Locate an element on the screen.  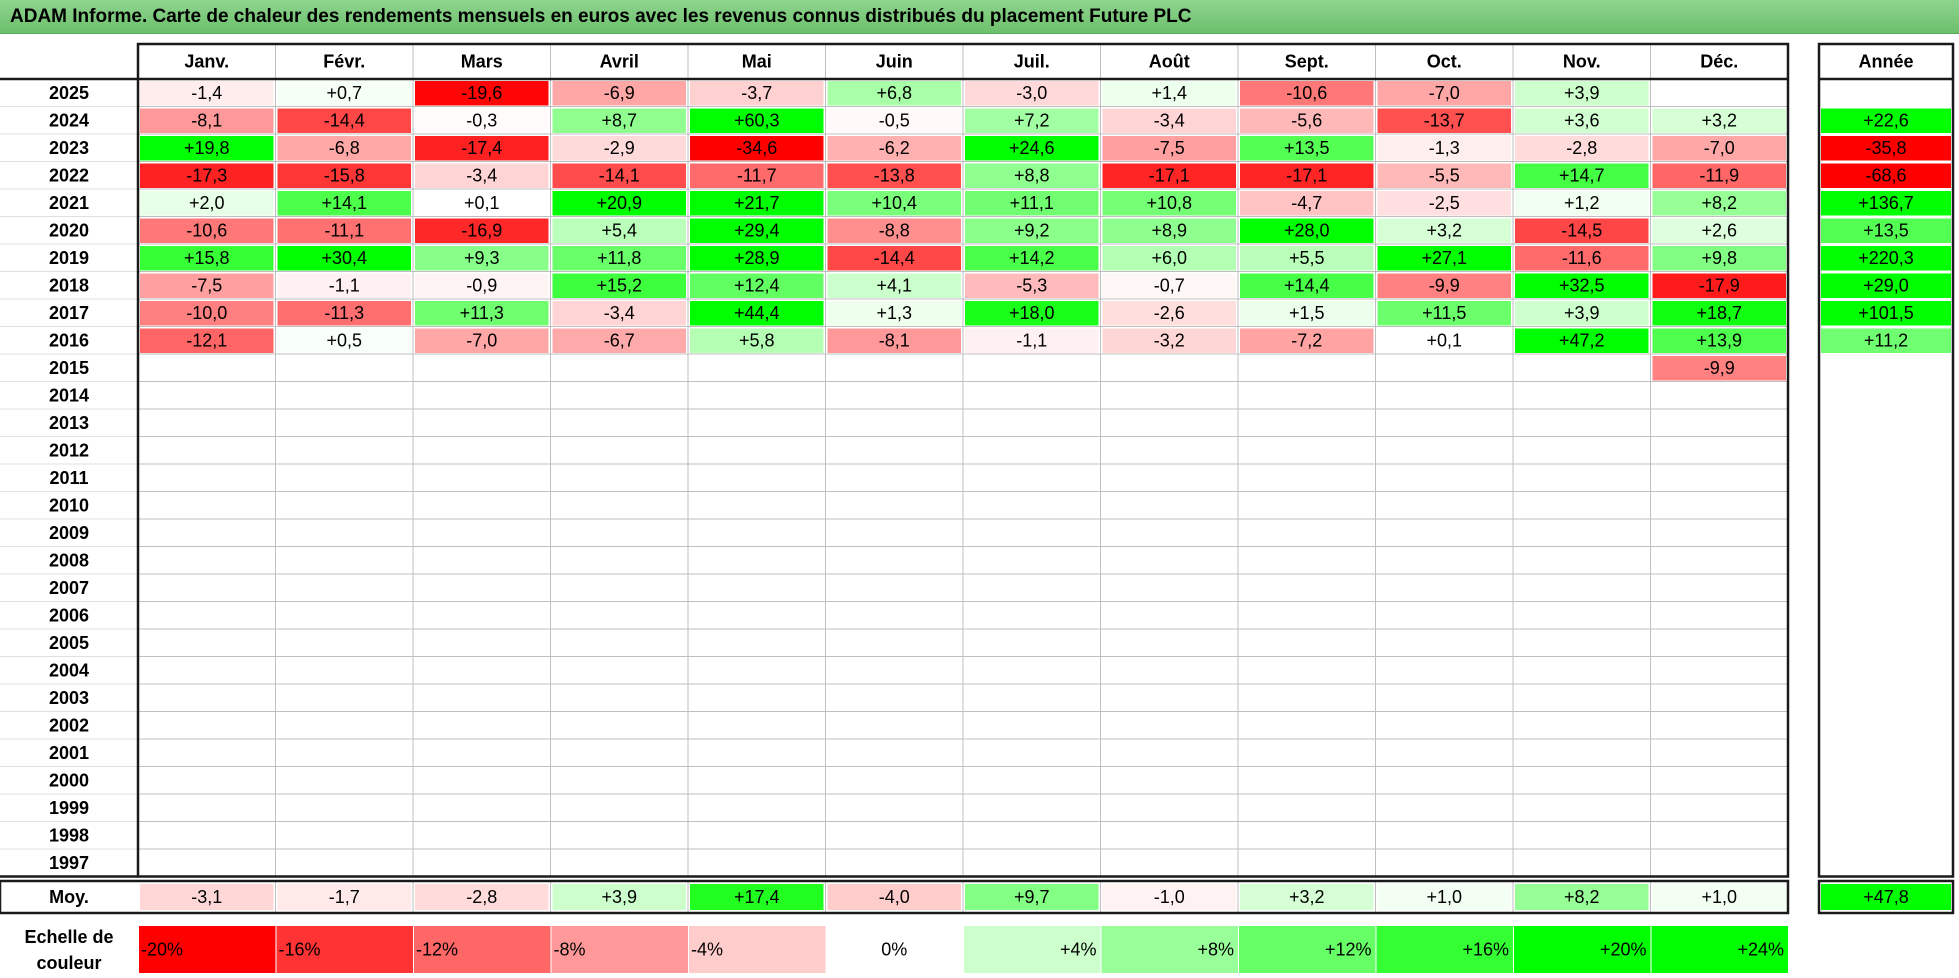
cell-value: +14,7 is located at coordinates (1582, 175).